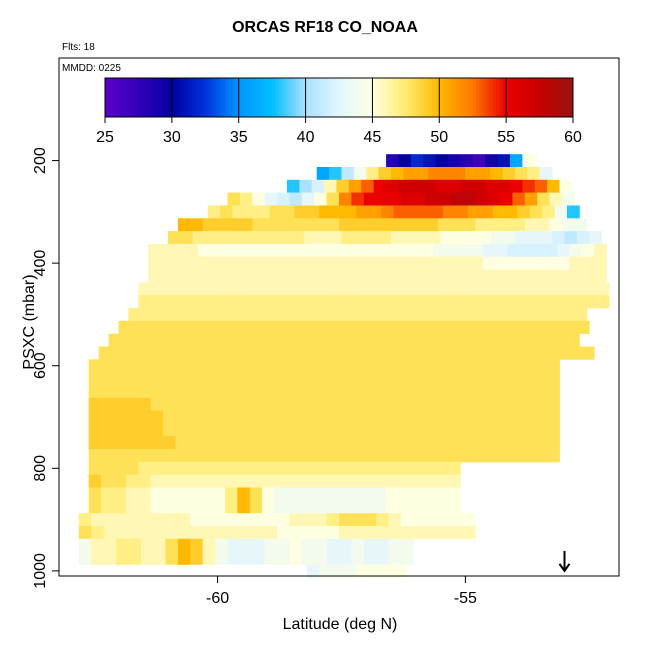 Image resolution: width=650 pixels, height=650 pixels. What do you see at coordinates (573, 137) in the screenshot?
I see `colorbar-tick-label: 60` at bounding box center [573, 137].